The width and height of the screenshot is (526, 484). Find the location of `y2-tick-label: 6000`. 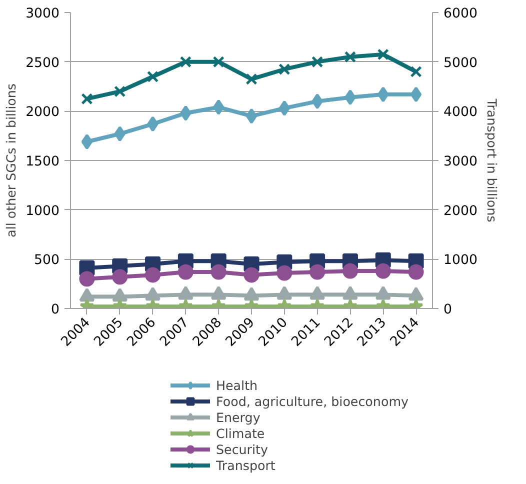

y2-tick-label: 6000 is located at coordinates (461, 14).